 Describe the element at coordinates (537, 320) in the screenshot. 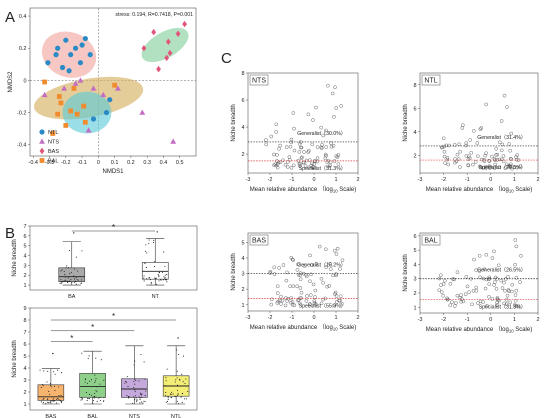

I see `niche-x-tick-label: 2` at that location.